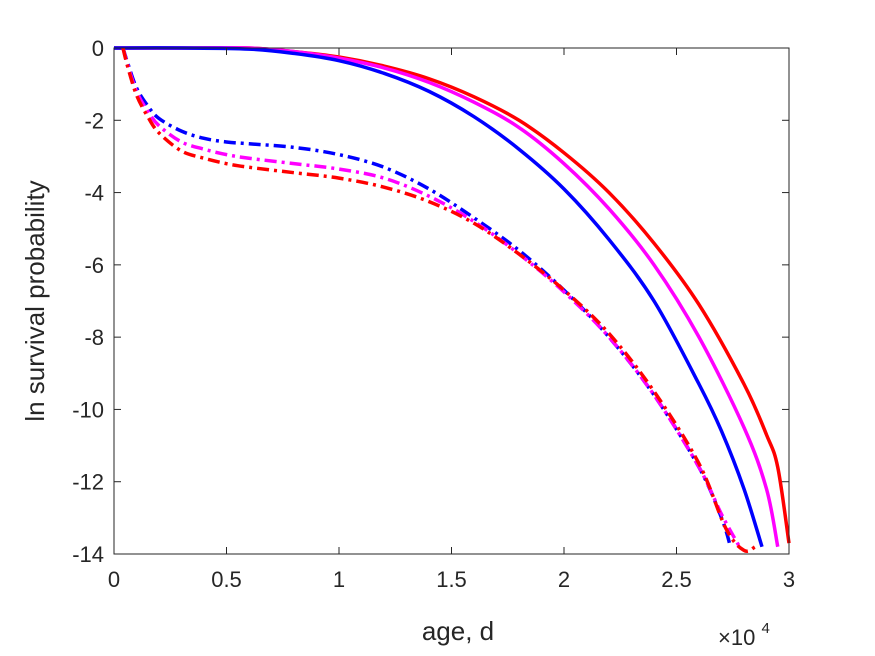 Image resolution: width=875 pixels, height=656 pixels. I want to click on x-tick-label: 3, so click(789, 579).